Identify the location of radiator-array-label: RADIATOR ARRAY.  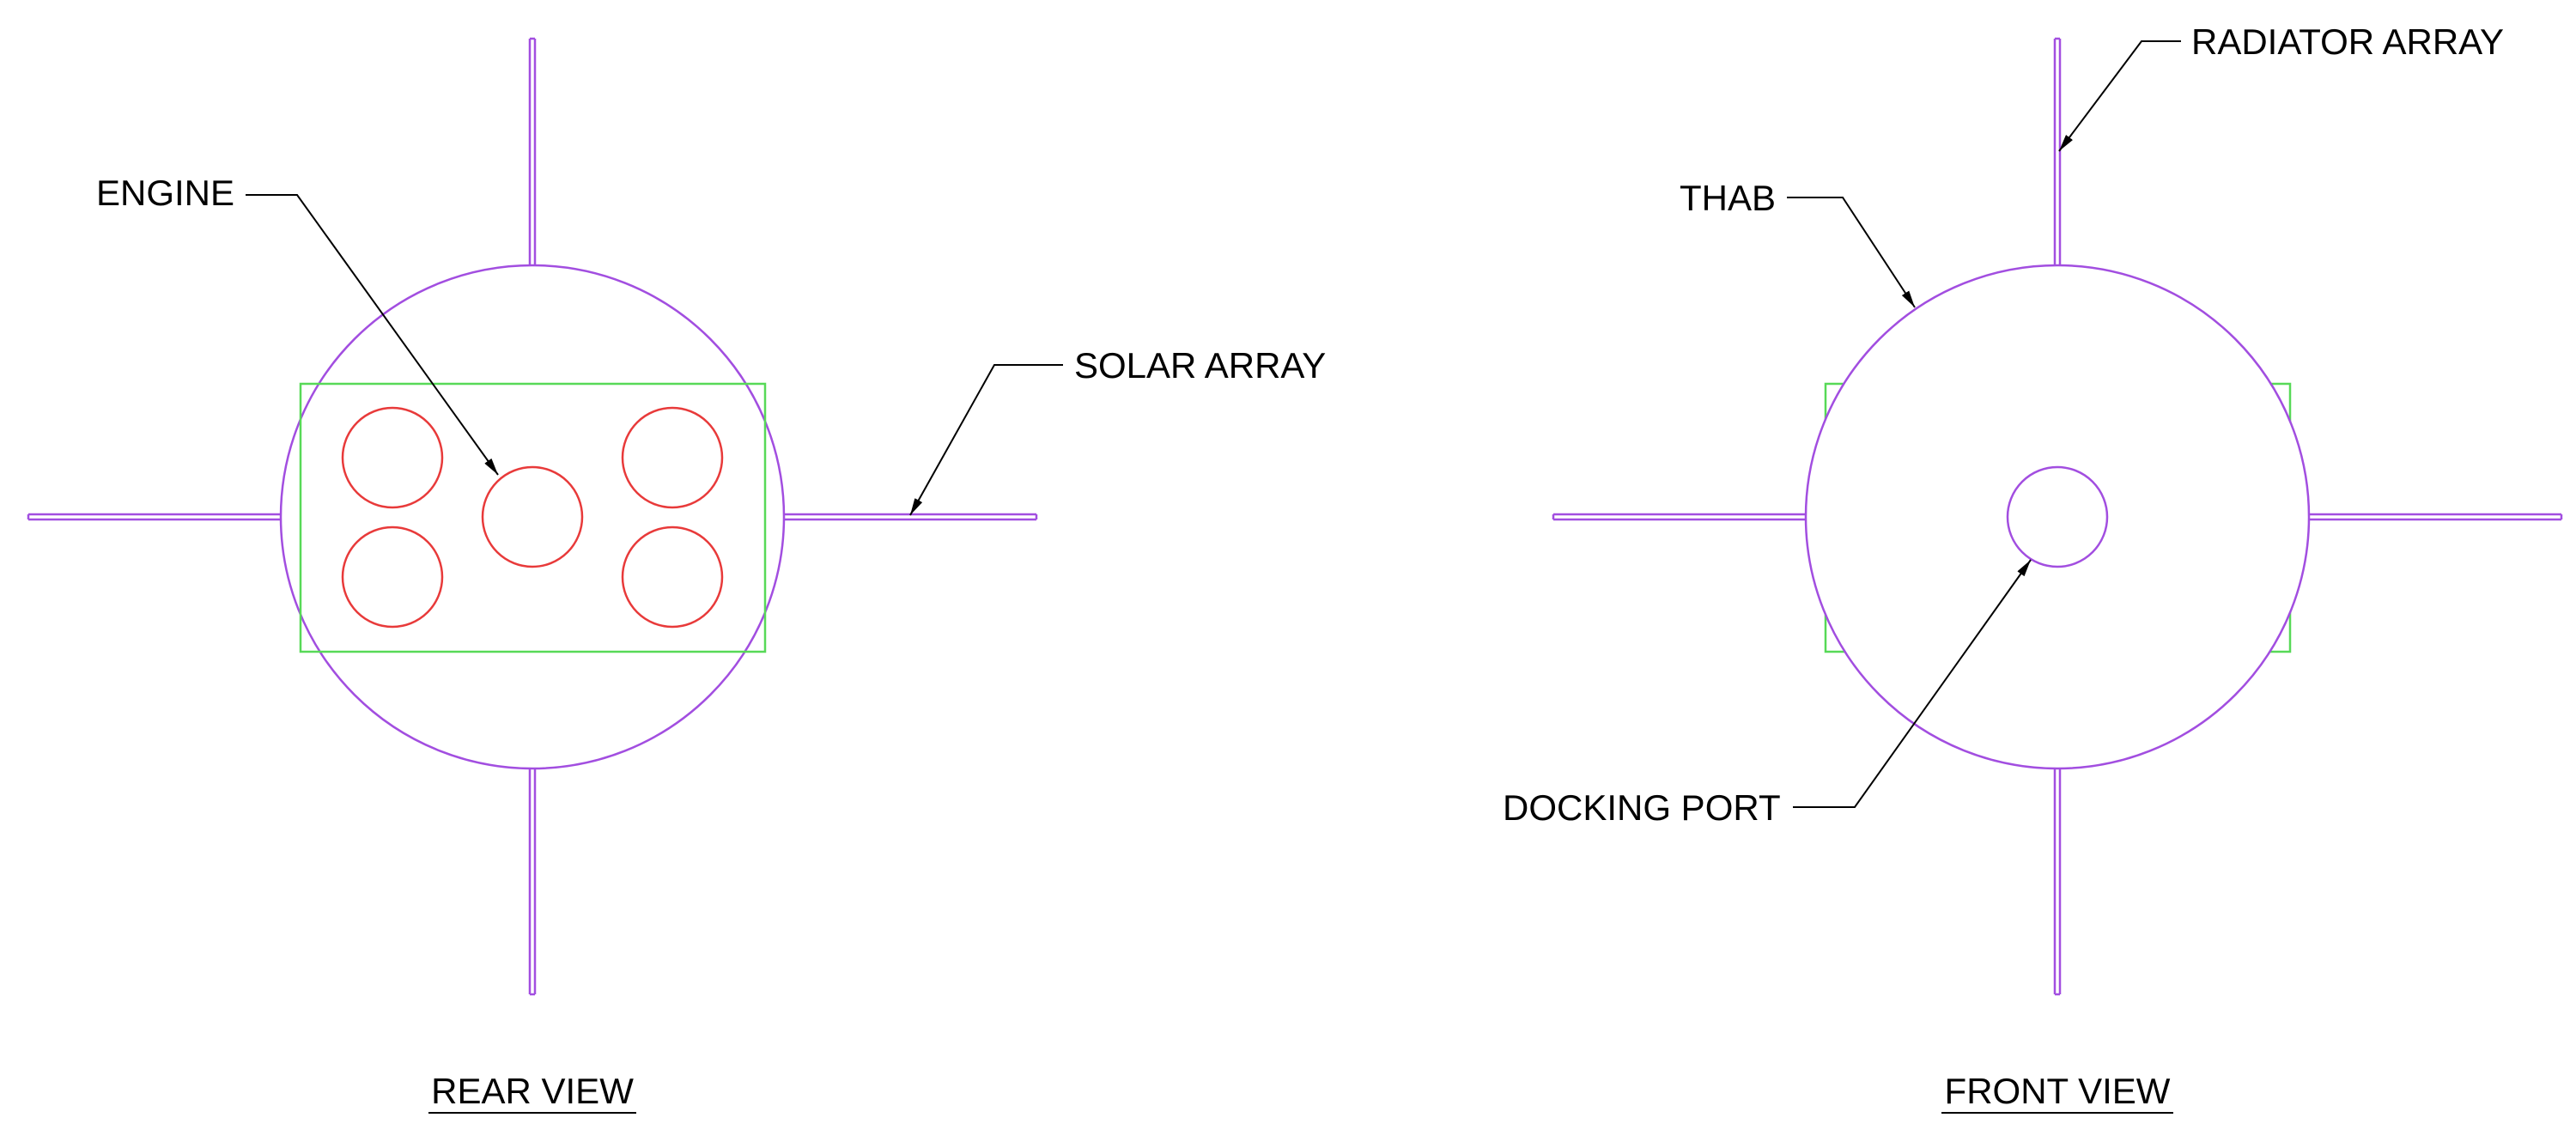
(2347, 41).